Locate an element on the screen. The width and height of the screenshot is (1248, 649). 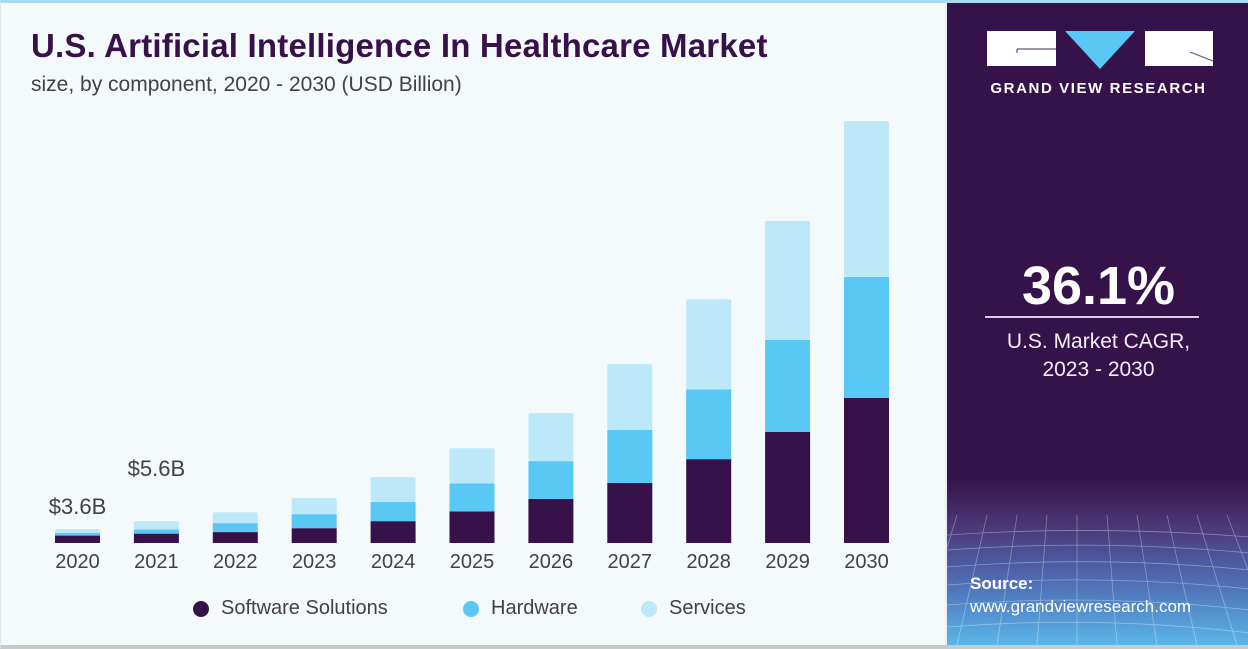
bar-stack-2030 is located at coordinates (866, 332).